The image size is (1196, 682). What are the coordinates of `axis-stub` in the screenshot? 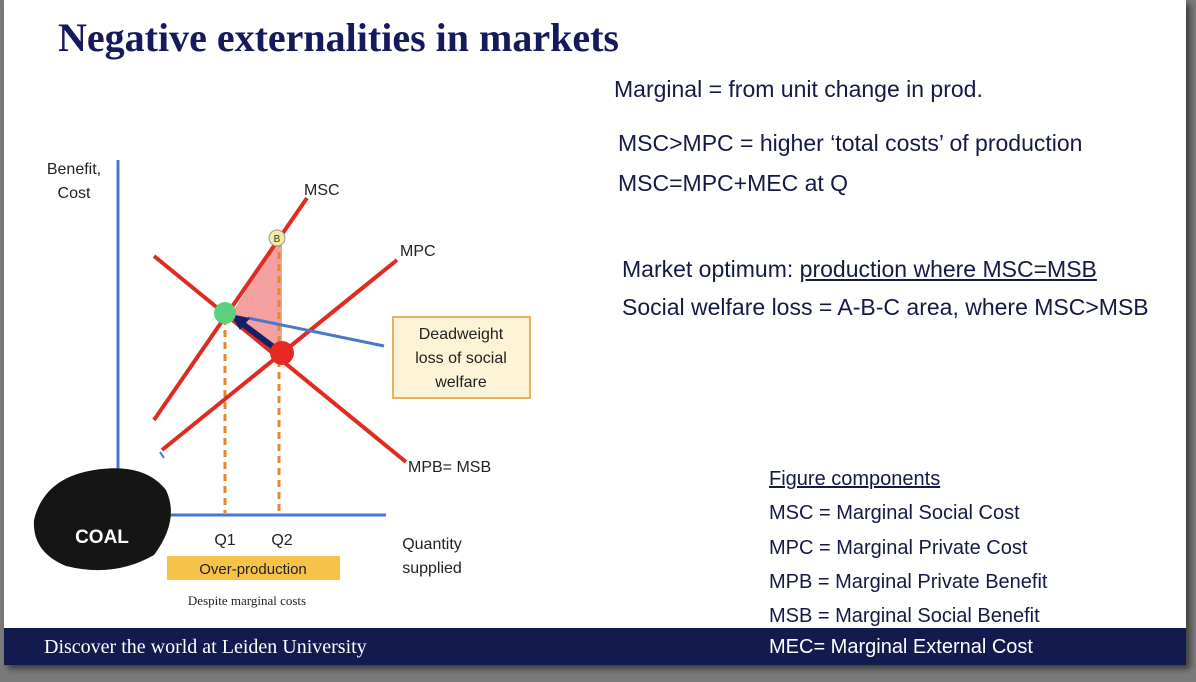 It's located at (162, 455).